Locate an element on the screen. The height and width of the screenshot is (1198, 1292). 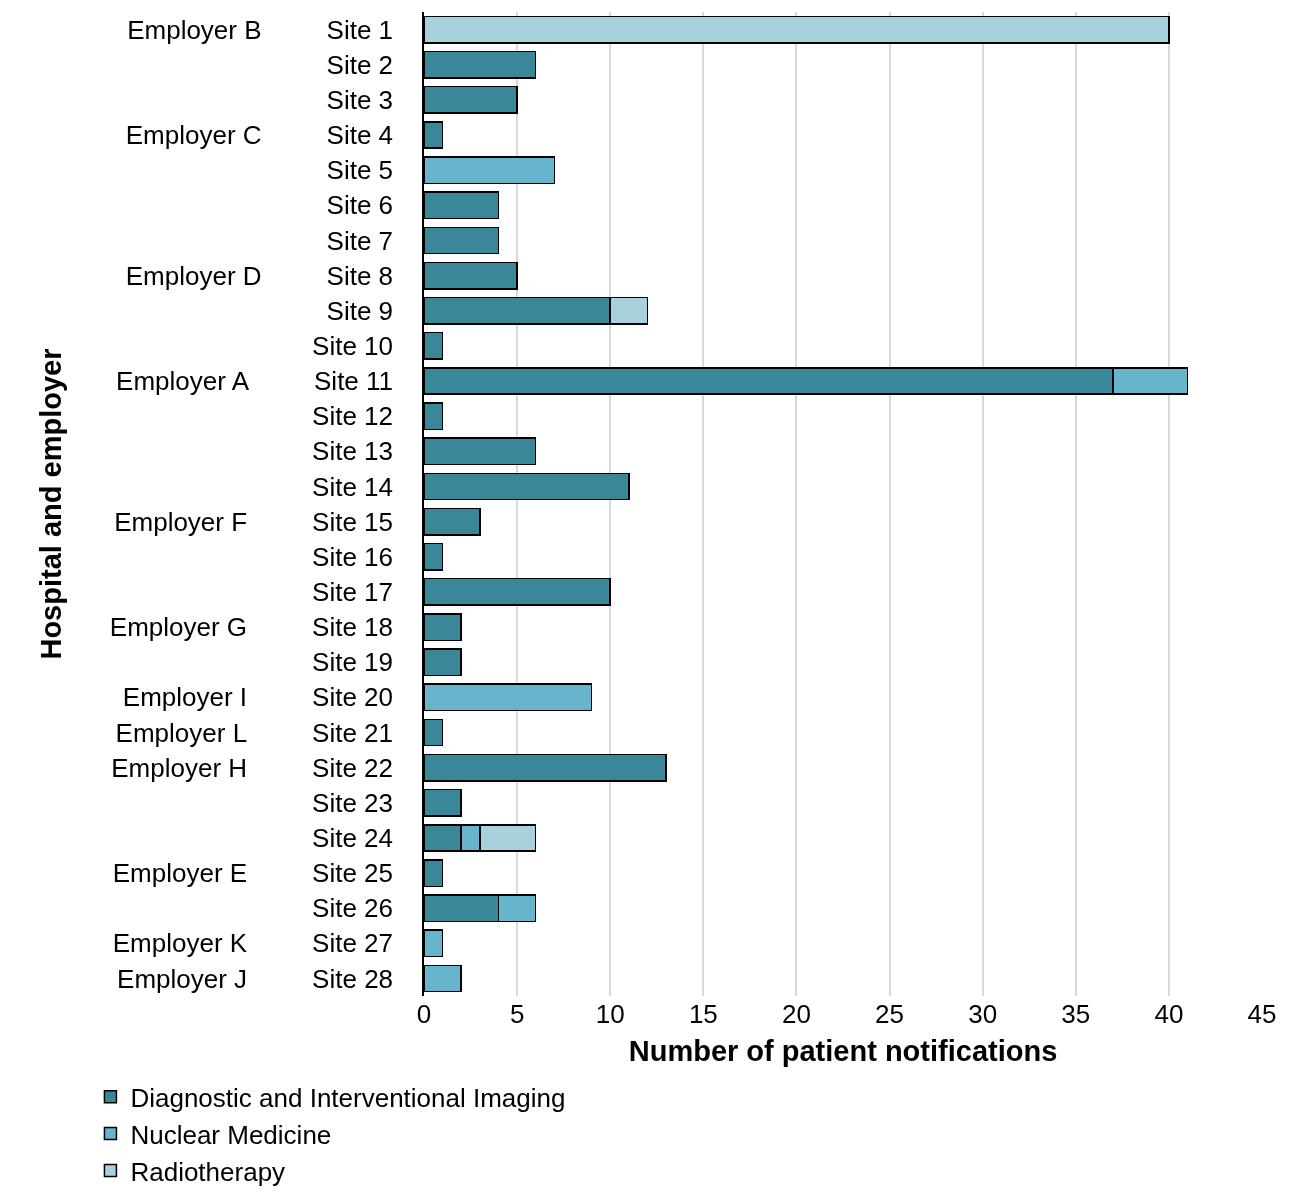
y-tick-label: Employer K Site 27 is located at coordinates (253, 943).